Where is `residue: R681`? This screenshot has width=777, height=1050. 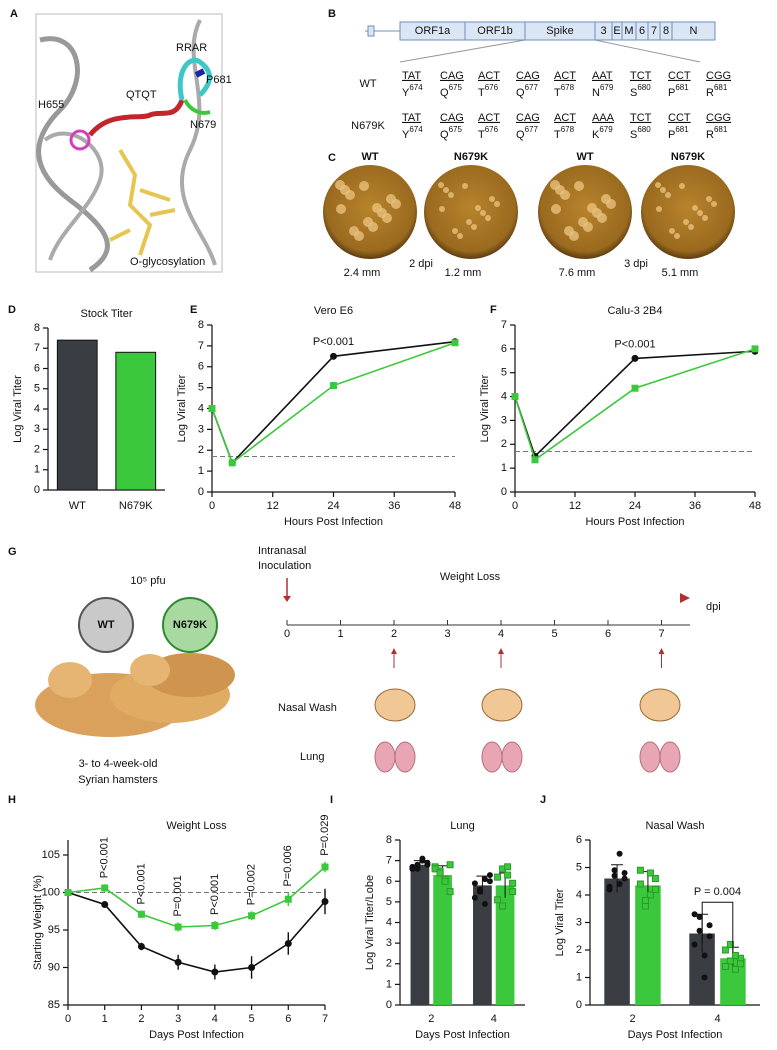
residue: R681 is located at coordinates (717, 133).